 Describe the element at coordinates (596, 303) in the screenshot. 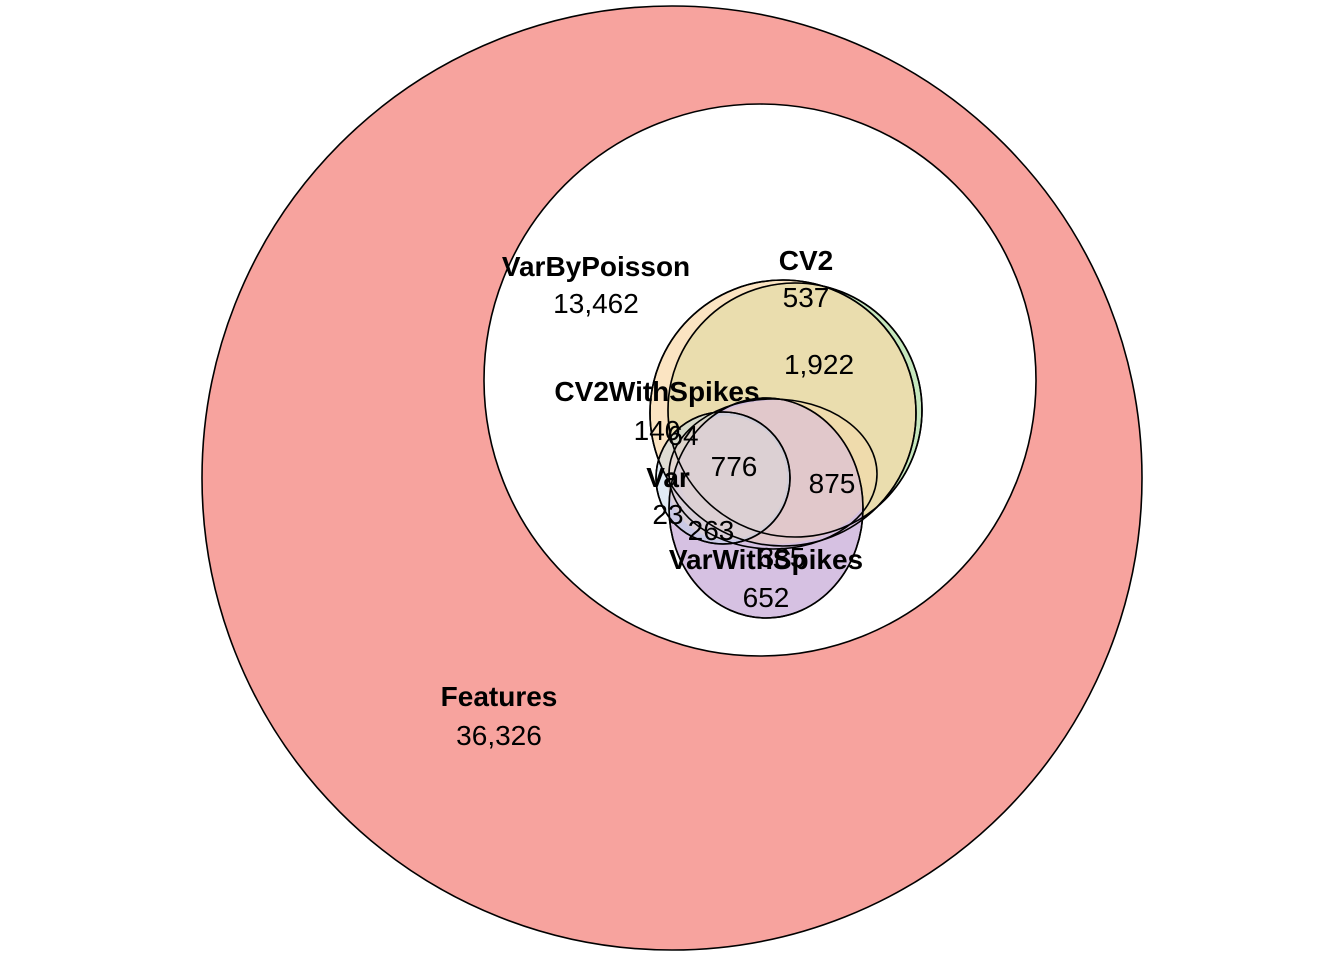

I see `count-varbypoisson-only: 13,462` at that location.